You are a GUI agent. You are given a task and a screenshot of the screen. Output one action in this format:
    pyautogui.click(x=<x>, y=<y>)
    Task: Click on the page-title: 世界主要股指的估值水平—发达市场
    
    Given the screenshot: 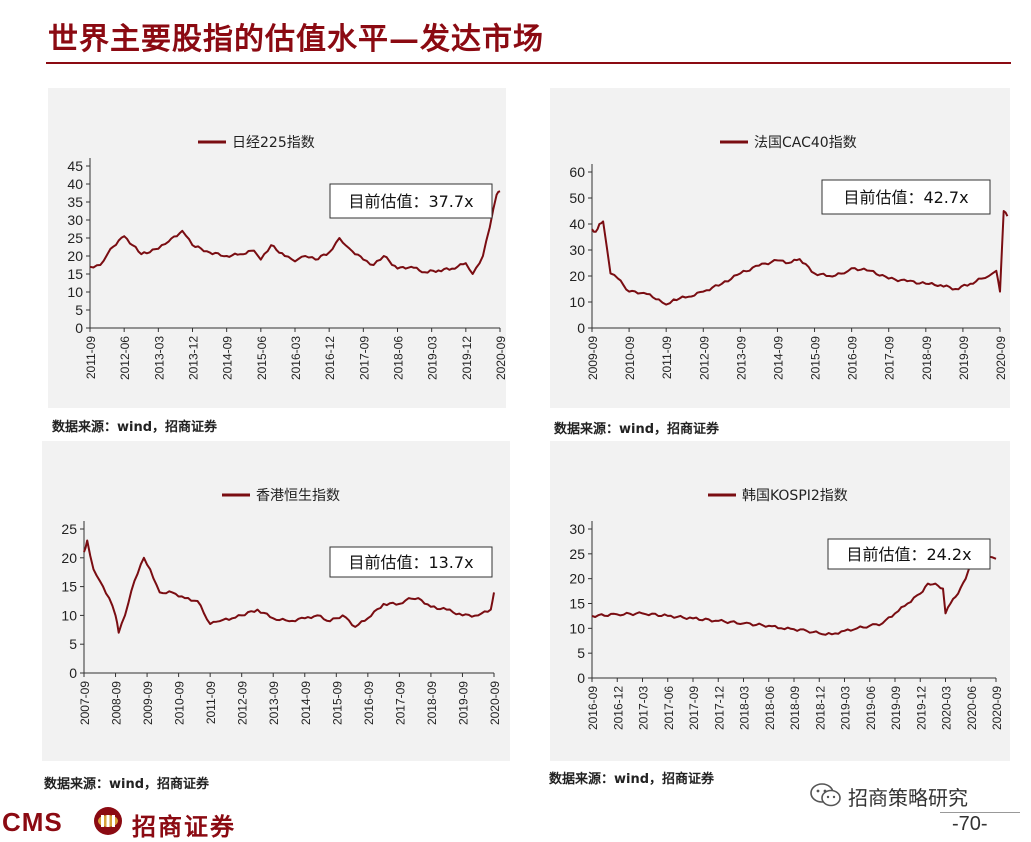 What is the action you would take?
    pyautogui.click(x=296, y=39)
    